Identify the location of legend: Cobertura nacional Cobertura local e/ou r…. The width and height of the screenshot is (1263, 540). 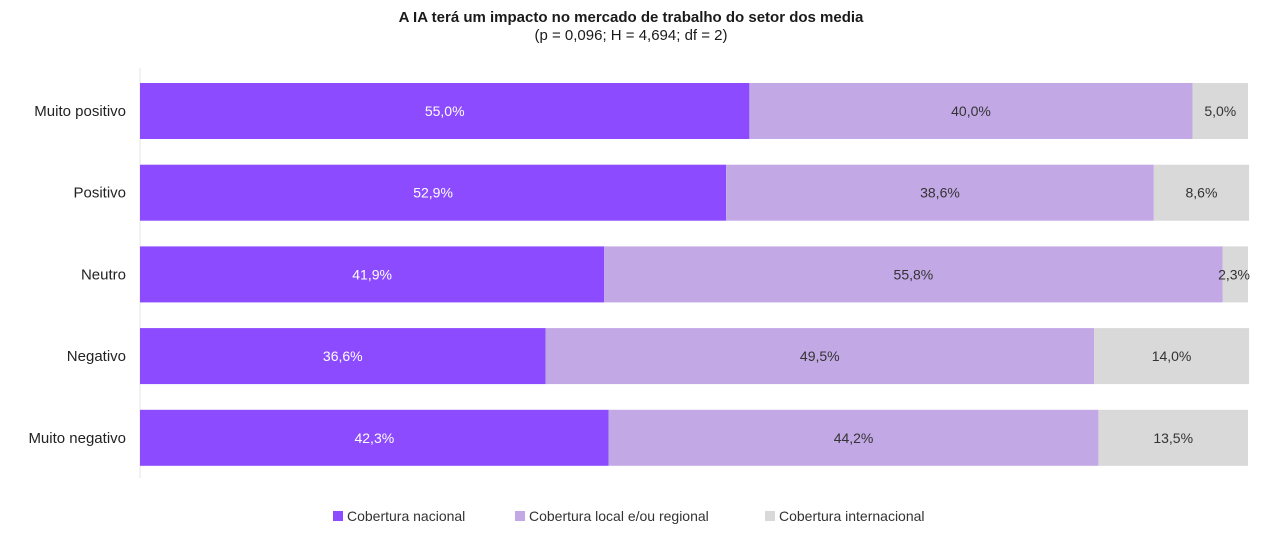
(629, 516).